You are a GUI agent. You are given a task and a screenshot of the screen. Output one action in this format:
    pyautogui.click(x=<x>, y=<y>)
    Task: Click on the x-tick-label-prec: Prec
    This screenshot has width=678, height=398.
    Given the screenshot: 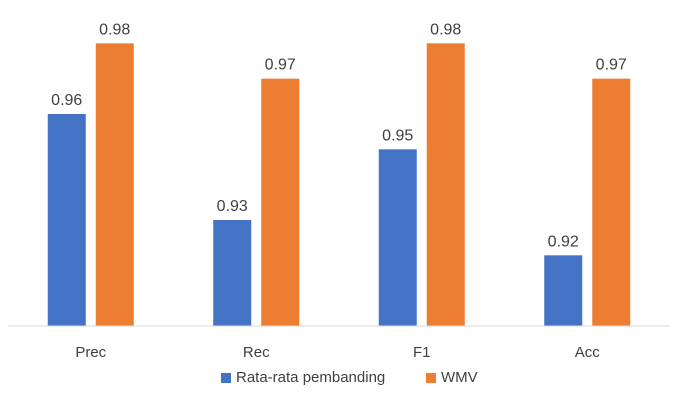 What is the action you would take?
    pyautogui.click(x=90, y=352)
    